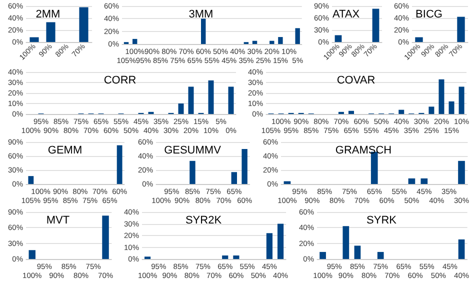  What do you see at coordinates (58, 220) in the screenshot?
I see `chart-title: MVT` at bounding box center [58, 220].